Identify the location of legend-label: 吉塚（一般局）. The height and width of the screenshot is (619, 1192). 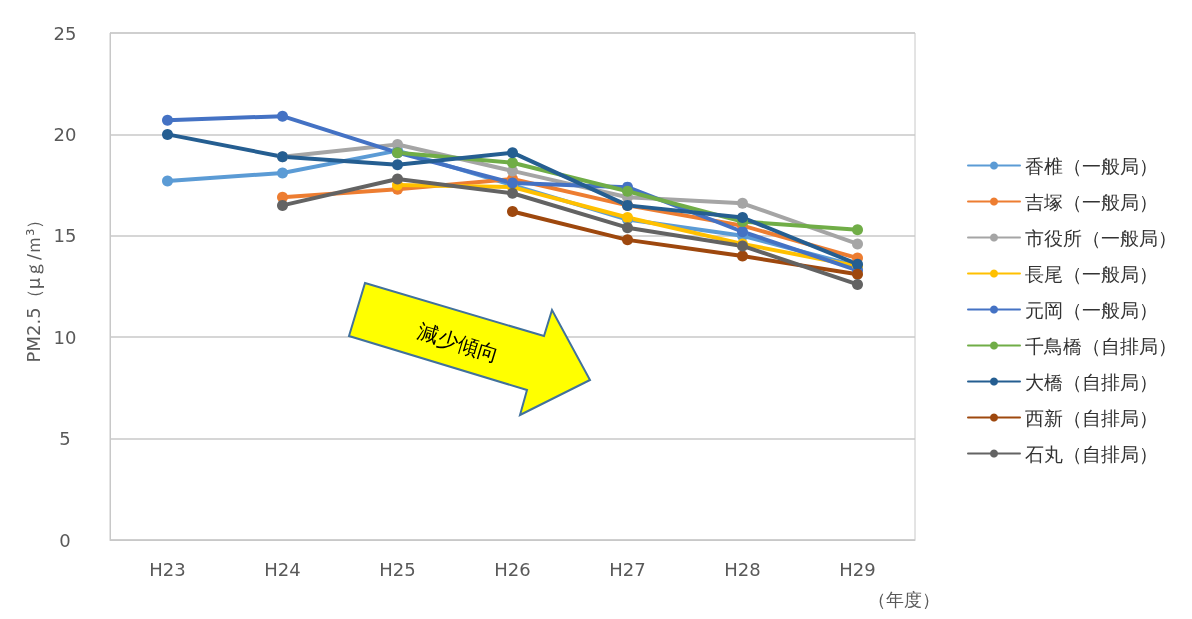
(1091, 201).